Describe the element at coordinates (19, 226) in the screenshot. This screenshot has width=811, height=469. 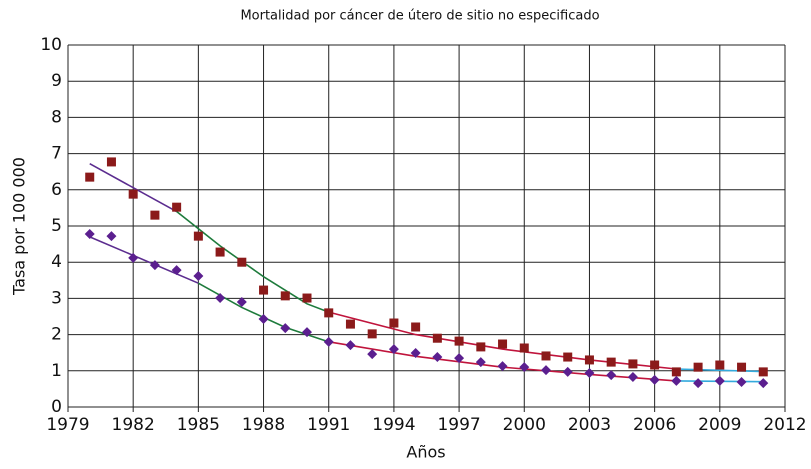
I see `y-axis-label: Tasa por 100 000` at that location.